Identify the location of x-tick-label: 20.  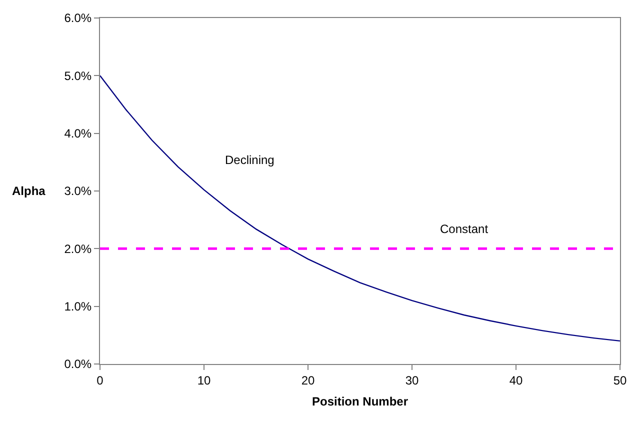
(308, 380).